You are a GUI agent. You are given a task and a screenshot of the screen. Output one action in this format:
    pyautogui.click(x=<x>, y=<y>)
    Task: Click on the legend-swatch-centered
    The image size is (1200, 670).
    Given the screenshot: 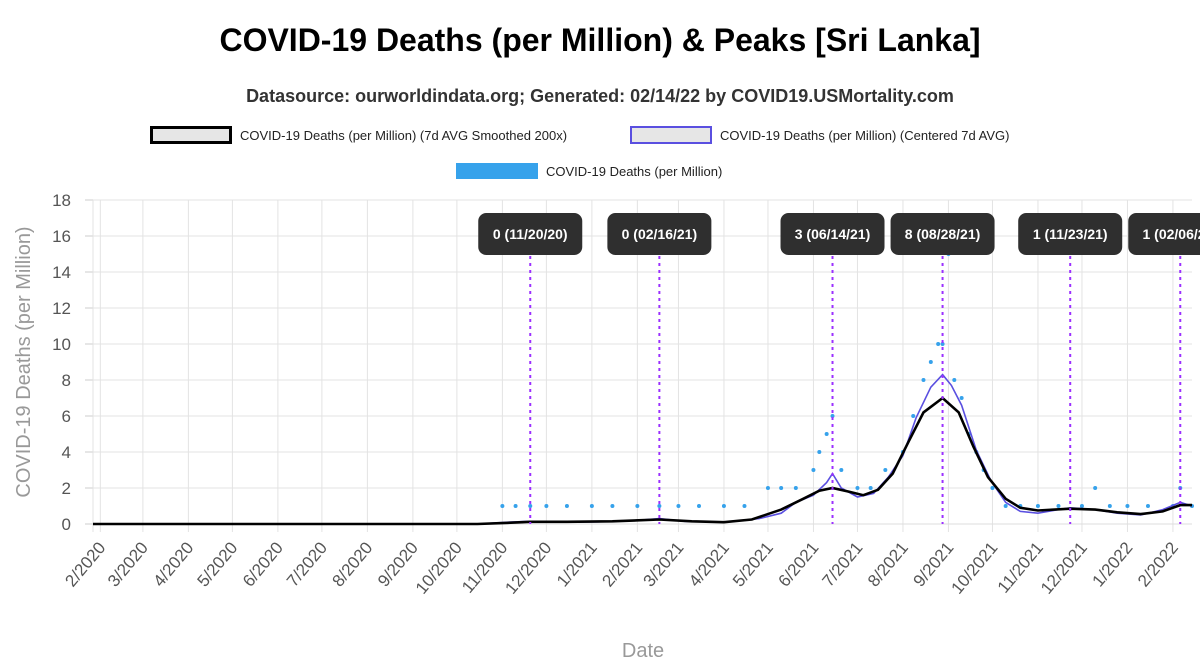 What is the action you would take?
    pyautogui.click(x=671, y=135)
    